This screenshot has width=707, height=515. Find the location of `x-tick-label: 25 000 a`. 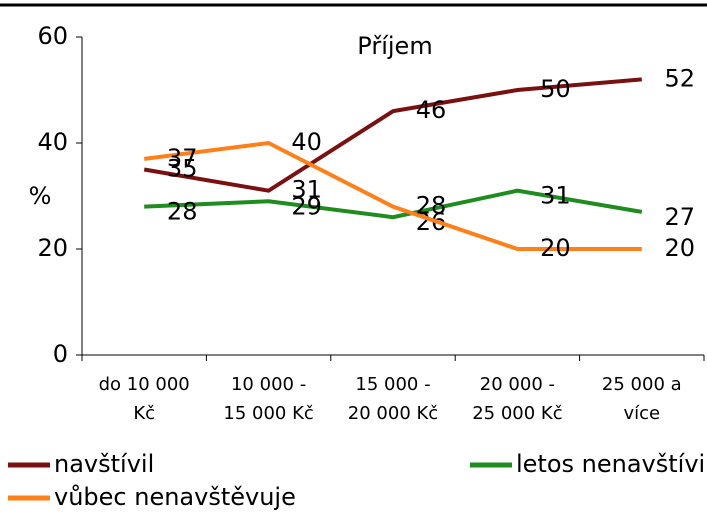

x-tick-label: 25 000 a is located at coordinates (642, 384).